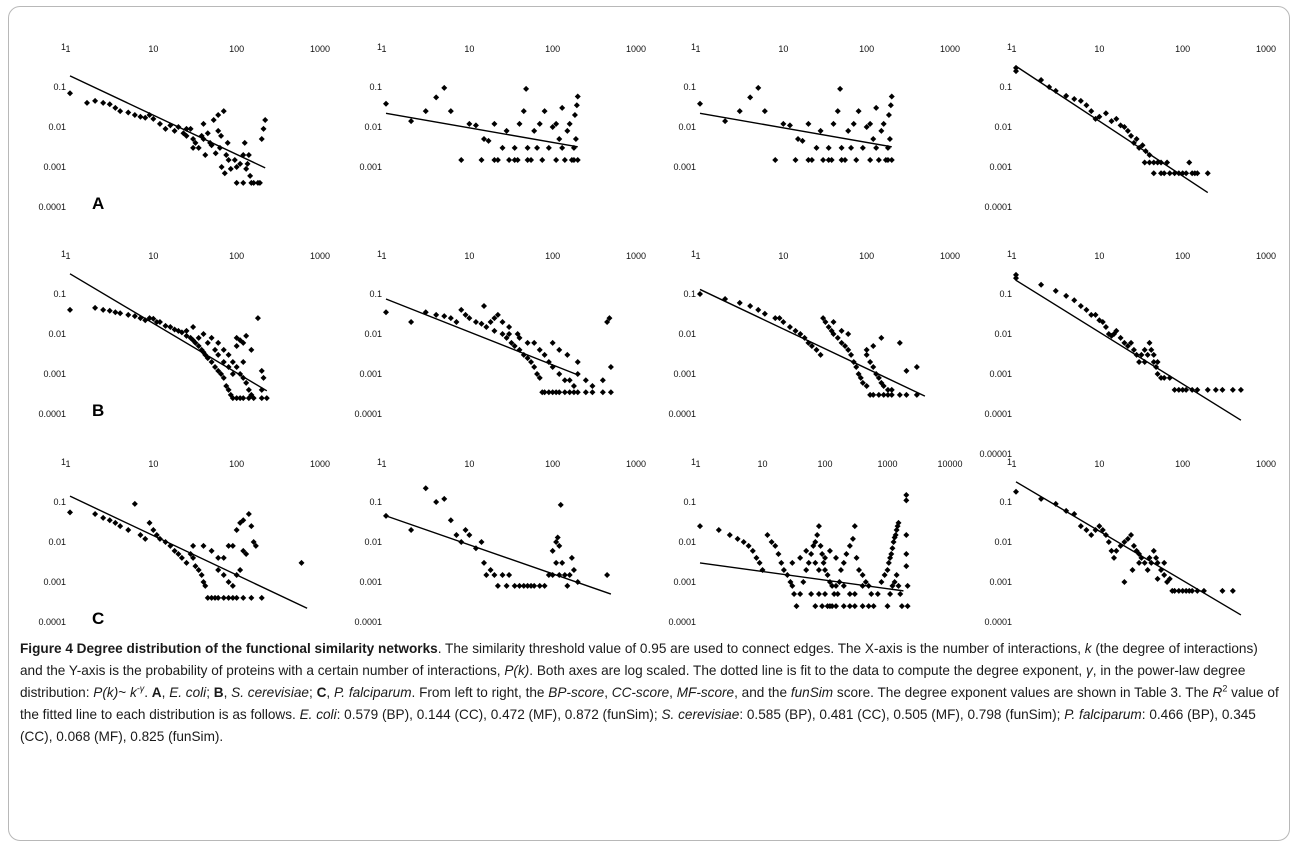 The width and height of the screenshot is (1292, 842). What do you see at coordinates (640, 692) in the screenshot?
I see `caption-part: CC-score` at bounding box center [640, 692].